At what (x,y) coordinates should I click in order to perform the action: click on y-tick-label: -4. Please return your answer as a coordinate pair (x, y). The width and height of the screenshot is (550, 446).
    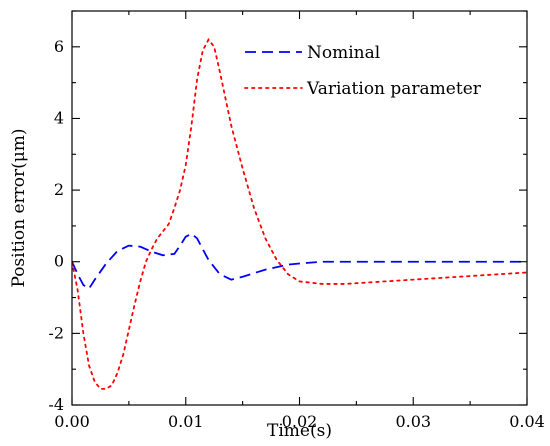
    Looking at the image, I should click on (56, 404).